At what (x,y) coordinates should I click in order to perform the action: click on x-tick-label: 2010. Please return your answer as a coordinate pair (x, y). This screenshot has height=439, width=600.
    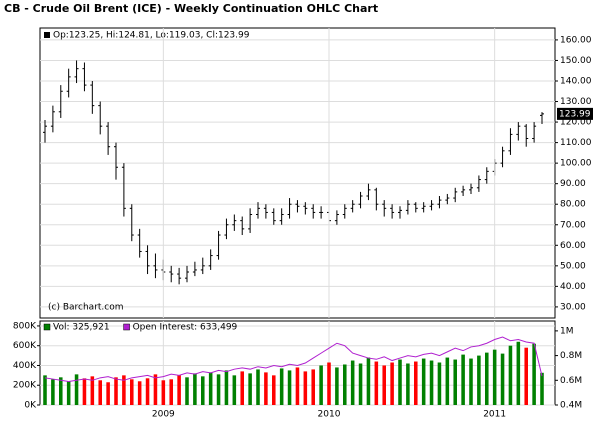
    Looking at the image, I should click on (329, 415).